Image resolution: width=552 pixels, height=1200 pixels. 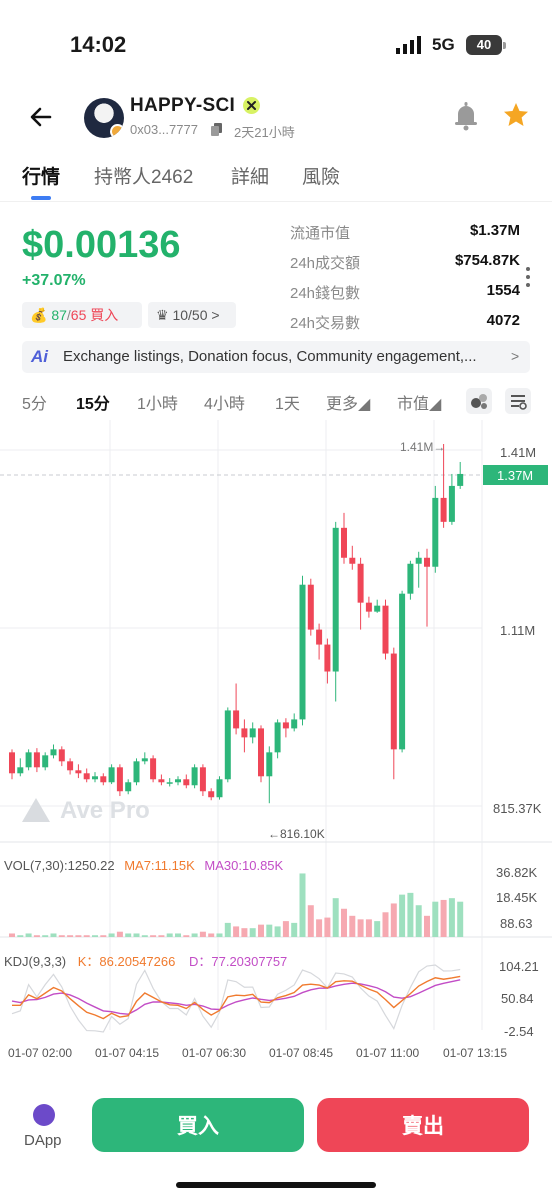 I want to click on kdj-j-line, so click(x=236, y=998).